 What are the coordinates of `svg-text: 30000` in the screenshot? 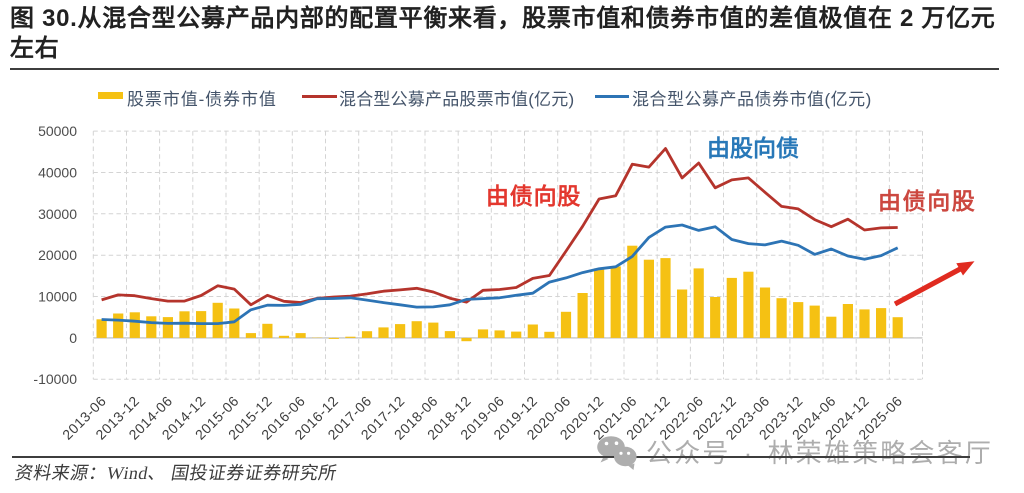 It's located at (57, 214).